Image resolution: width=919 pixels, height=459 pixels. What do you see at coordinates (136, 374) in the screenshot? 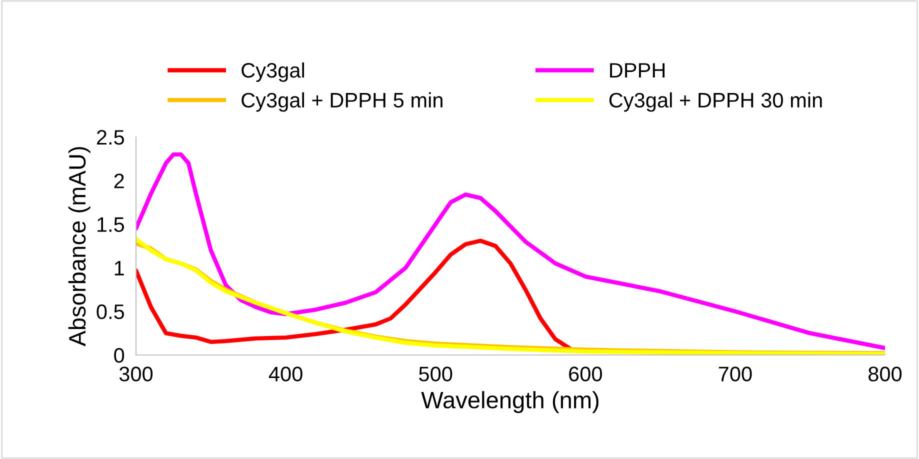
I see `x-tick-label: 300` at bounding box center [136, 374].